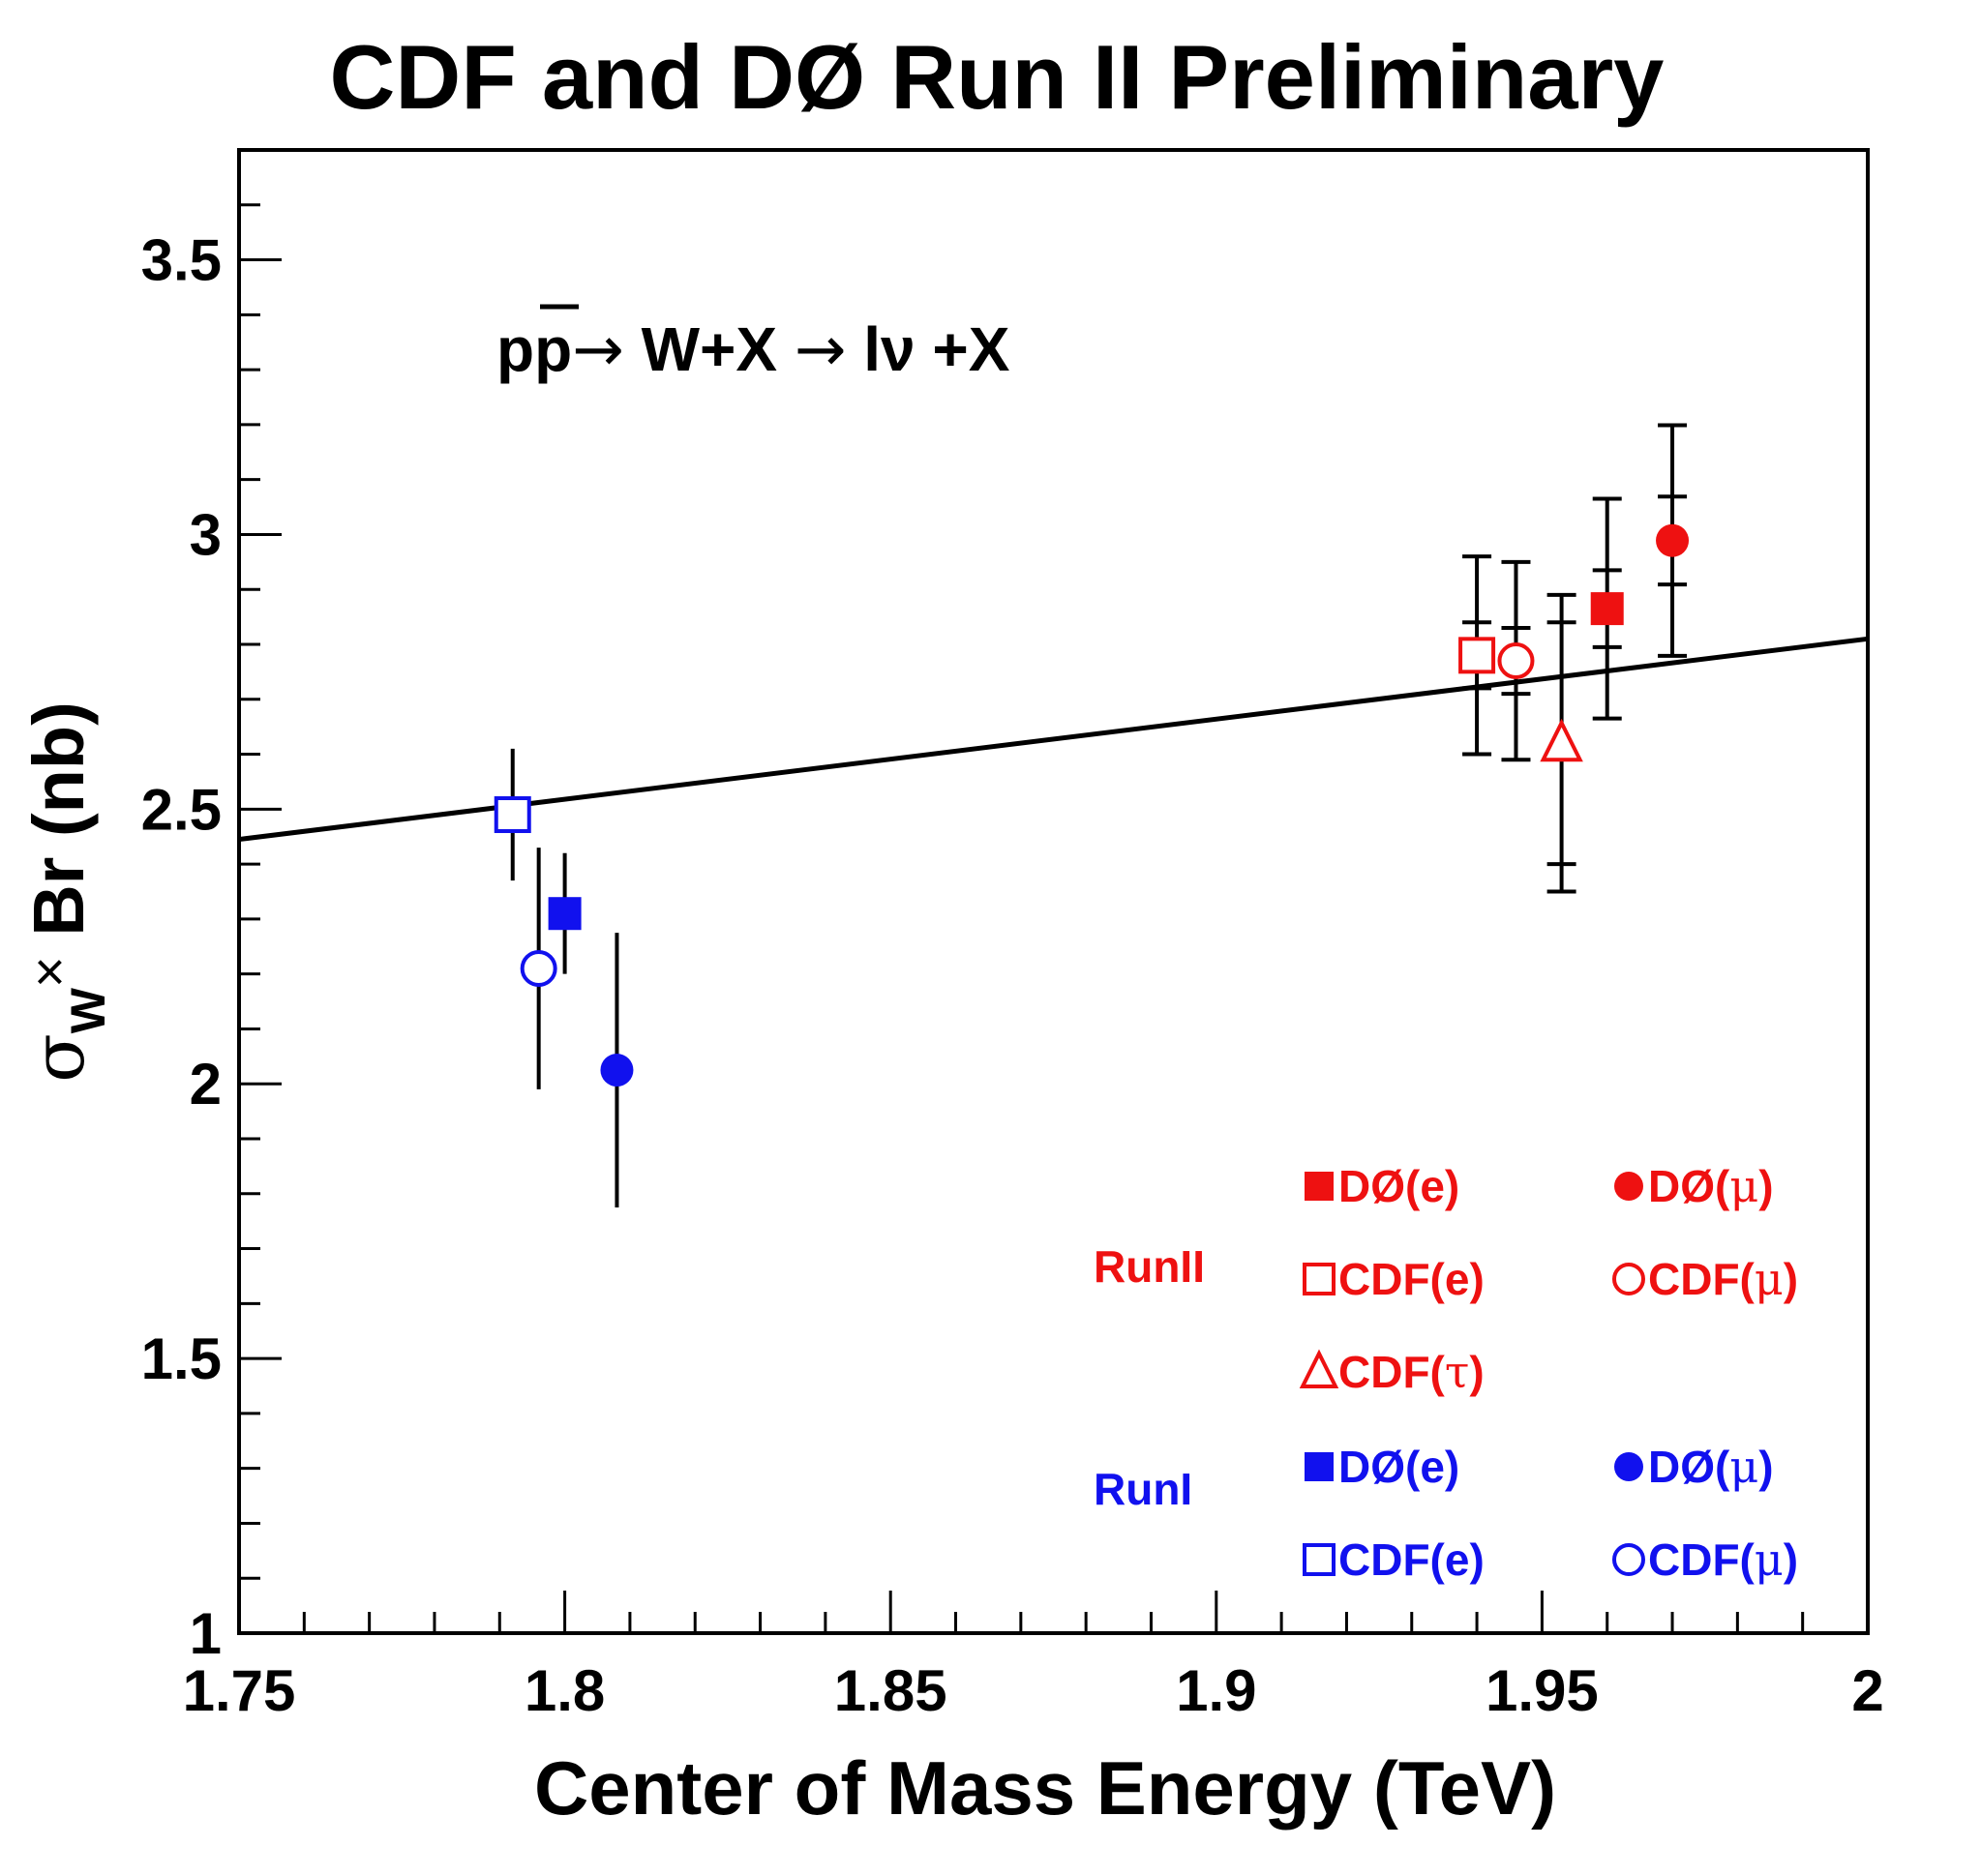  What do you see at coordinates (59, 1058) in the screenshot?
I see `y-axis-label-sigma: σ` at bounding box center [59, 1058].